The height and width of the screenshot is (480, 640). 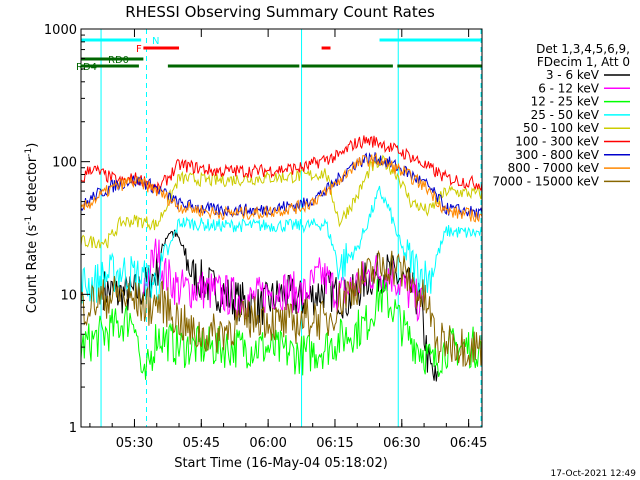 I want to click on x-tick-label-1: 05:30, so click(x=134, y=443).